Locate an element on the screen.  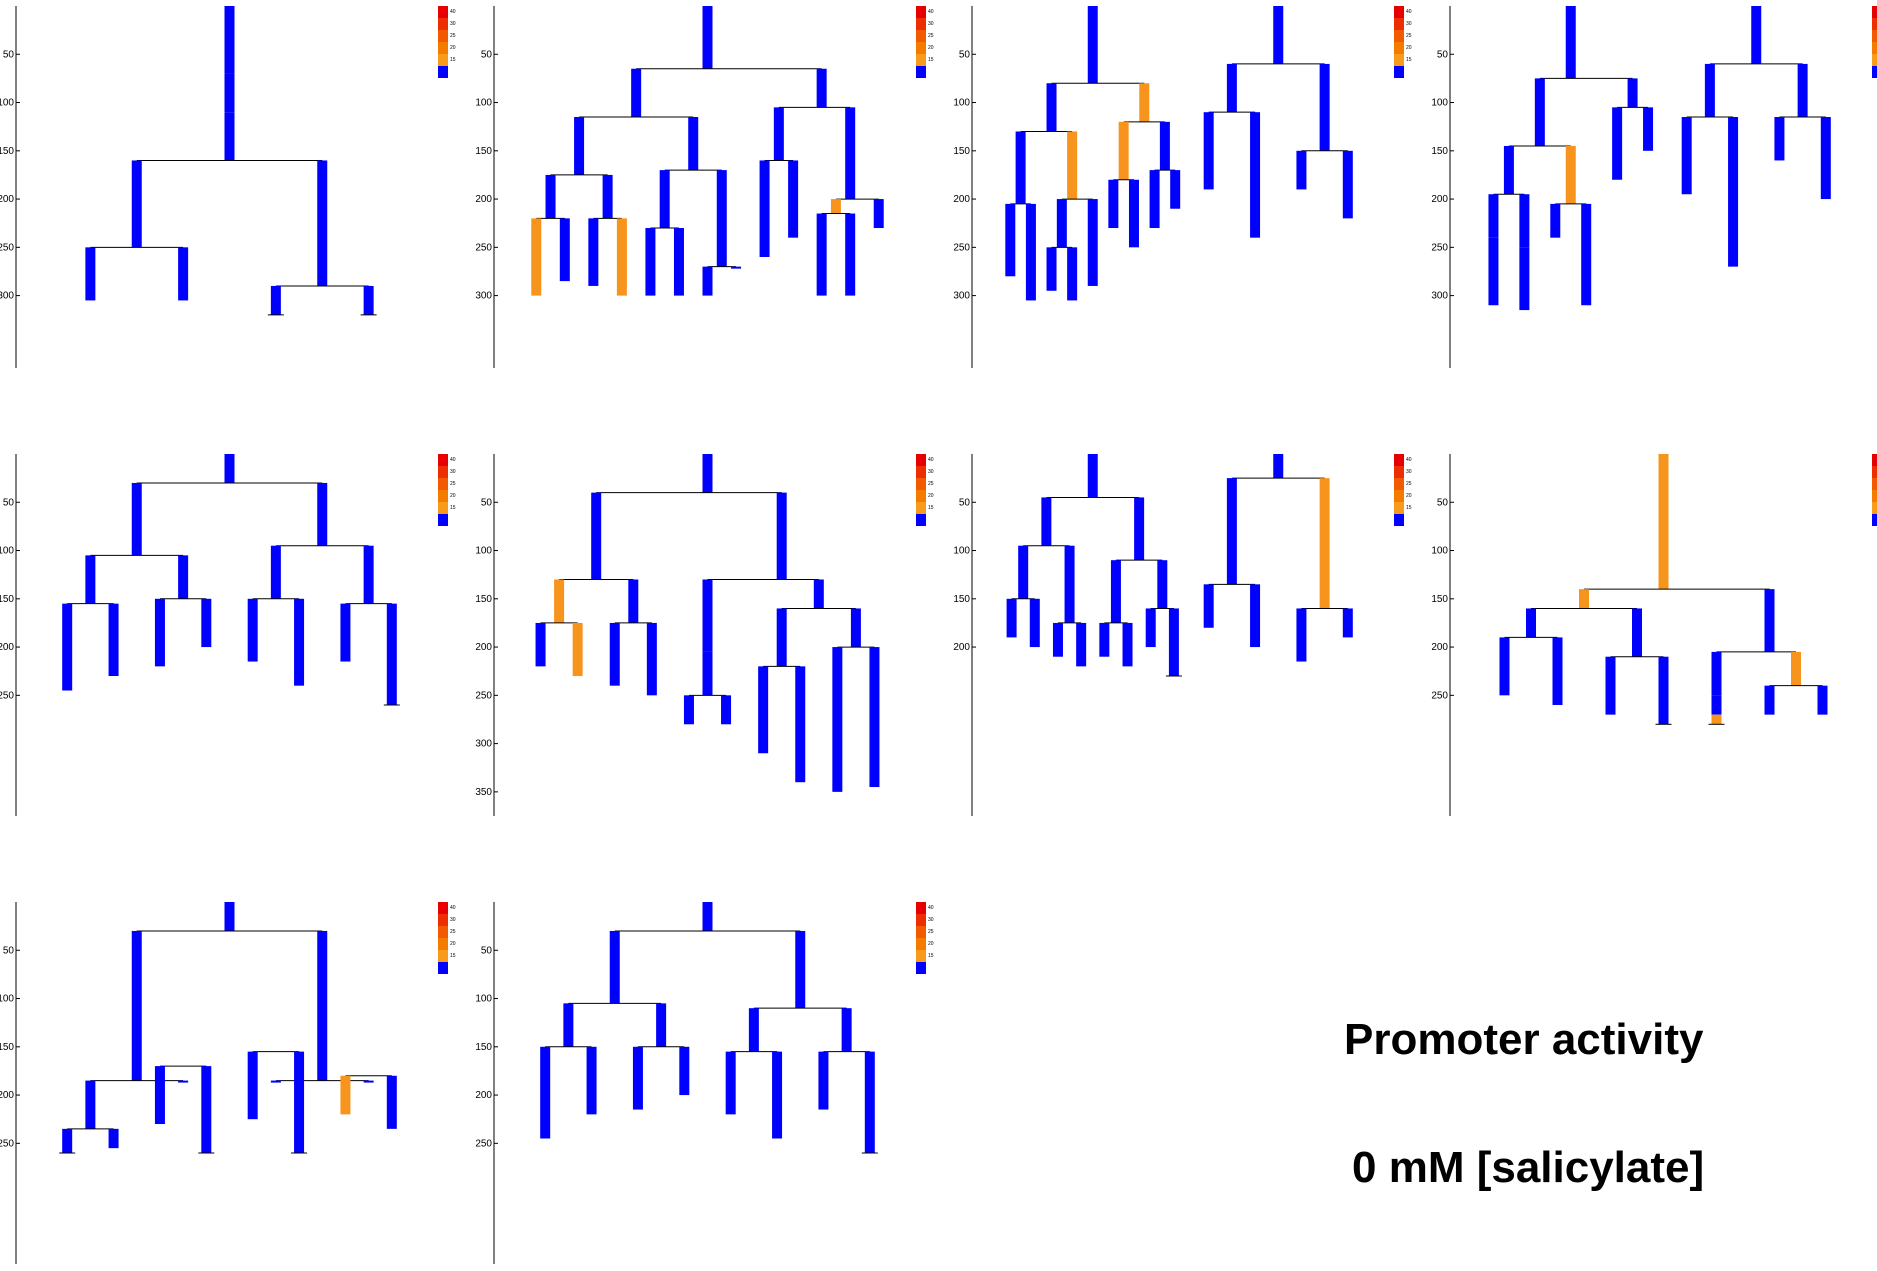
colorbar-tick-label: 30 is located at coordinates (931, 24).